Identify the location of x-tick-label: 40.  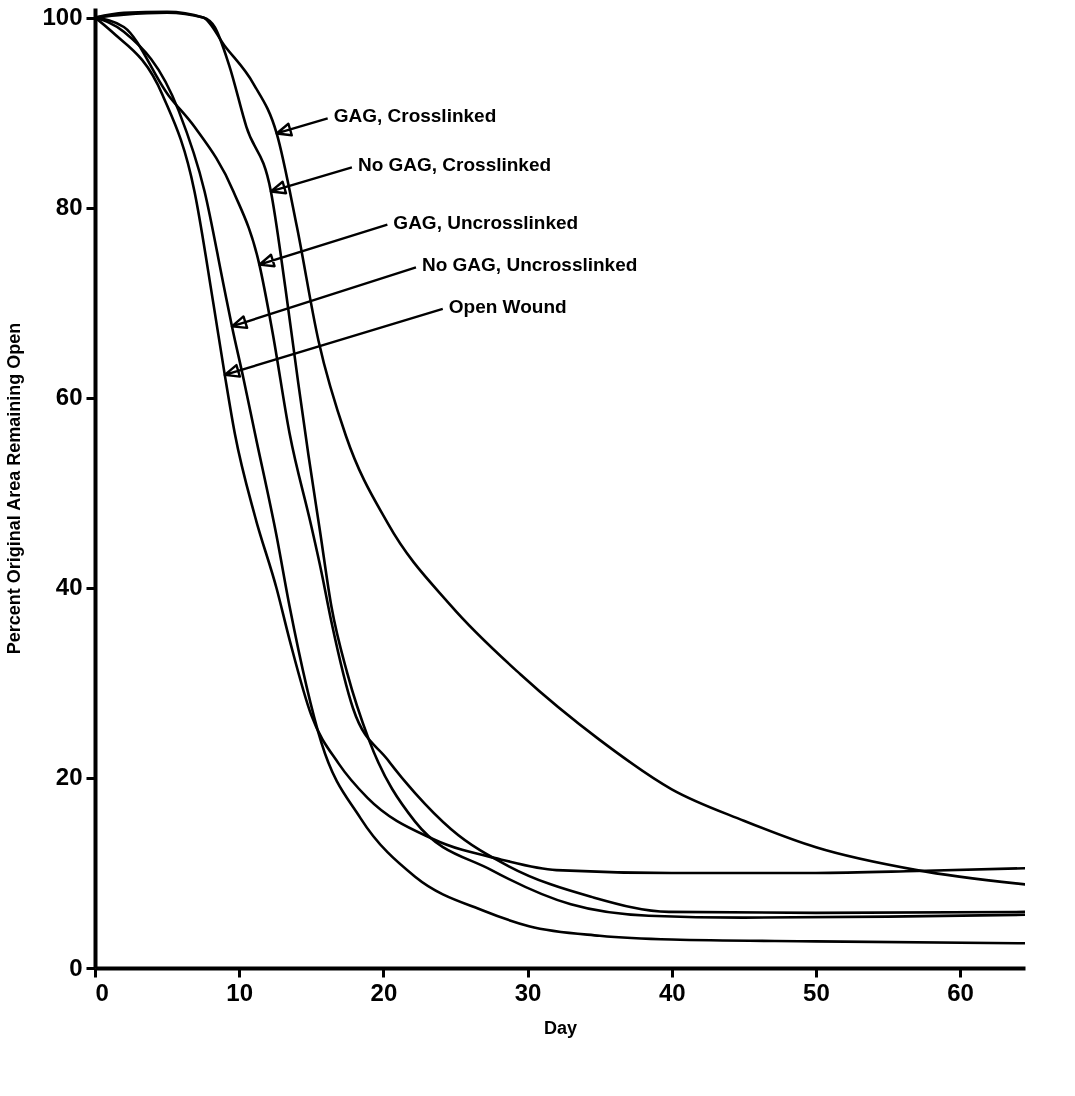
(672, 992).